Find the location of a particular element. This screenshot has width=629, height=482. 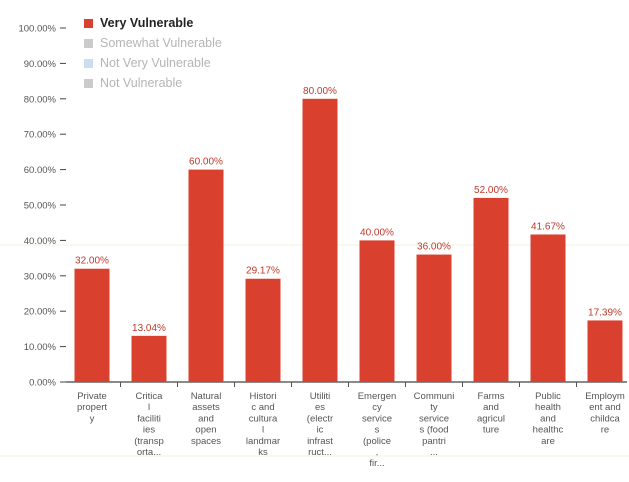

x-category-label-line: propert is located at coordinates (92, 407).